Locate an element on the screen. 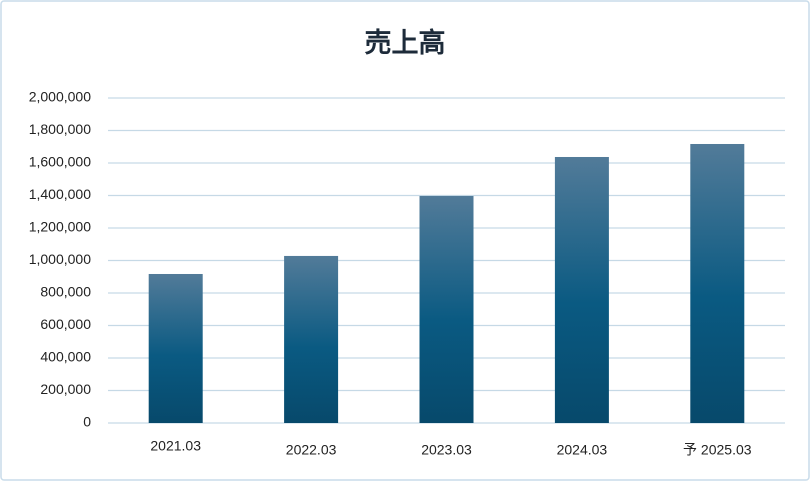  y-tick-label: 200,000 is located at coordinates (65, 389).